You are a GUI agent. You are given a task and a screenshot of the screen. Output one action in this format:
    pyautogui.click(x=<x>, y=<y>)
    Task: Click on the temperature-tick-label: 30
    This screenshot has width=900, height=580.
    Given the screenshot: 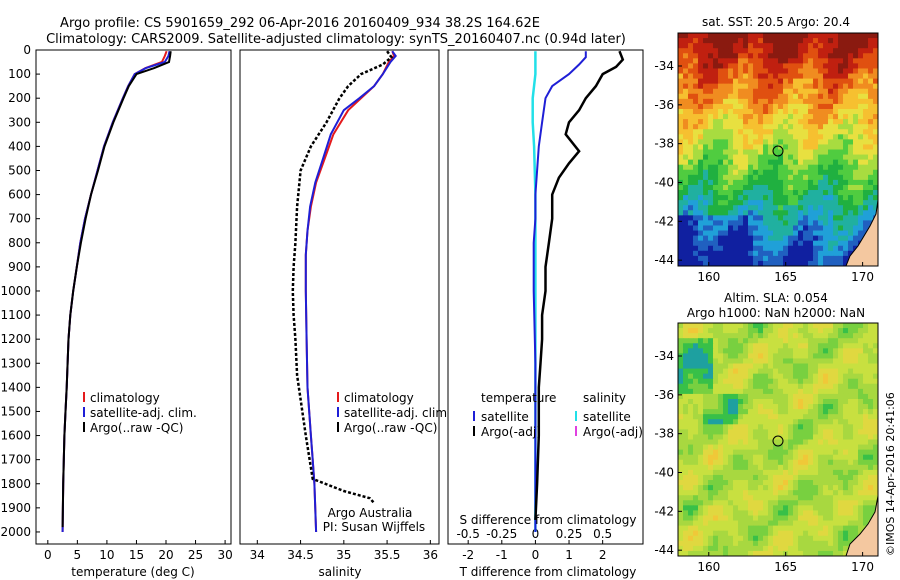 What is the action you would take?
    pyautogui.click(x=224, y=555)
    